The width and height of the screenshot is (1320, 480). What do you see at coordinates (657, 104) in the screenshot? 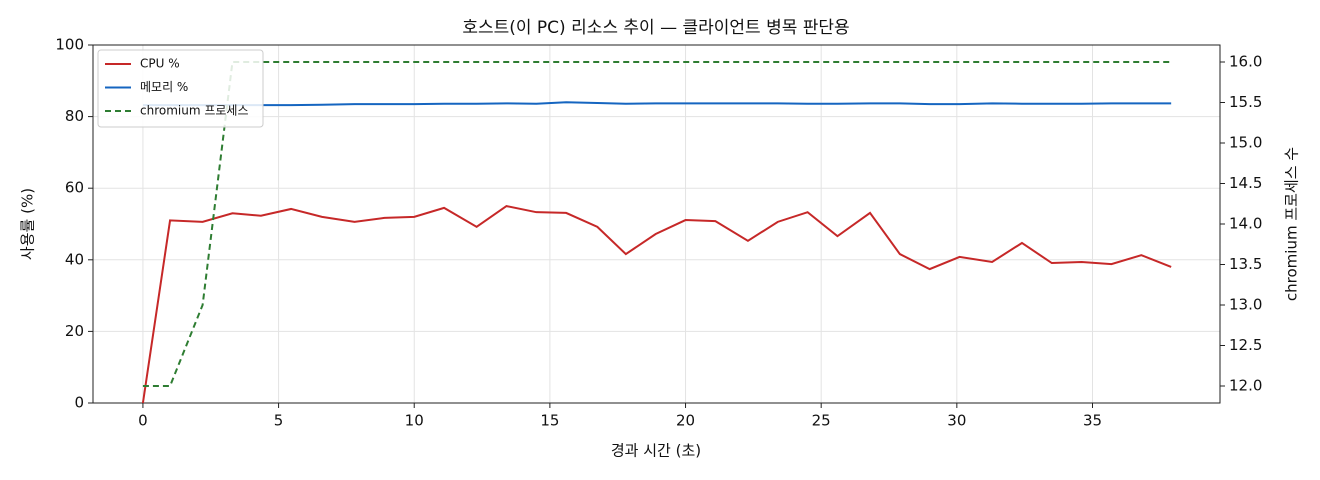
I see `series-line` at bounding box center [657, 104].